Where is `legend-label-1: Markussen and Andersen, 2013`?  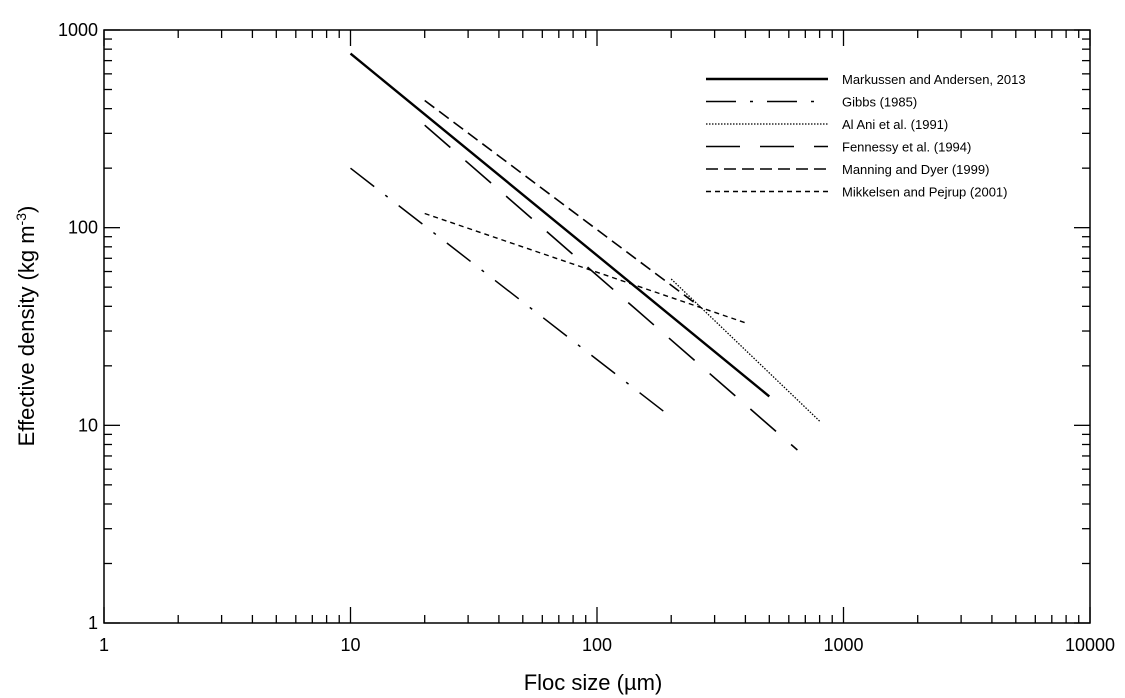 legend-label-1: Markussen and Andersen, 2013 is located at coordinates (934, 79).